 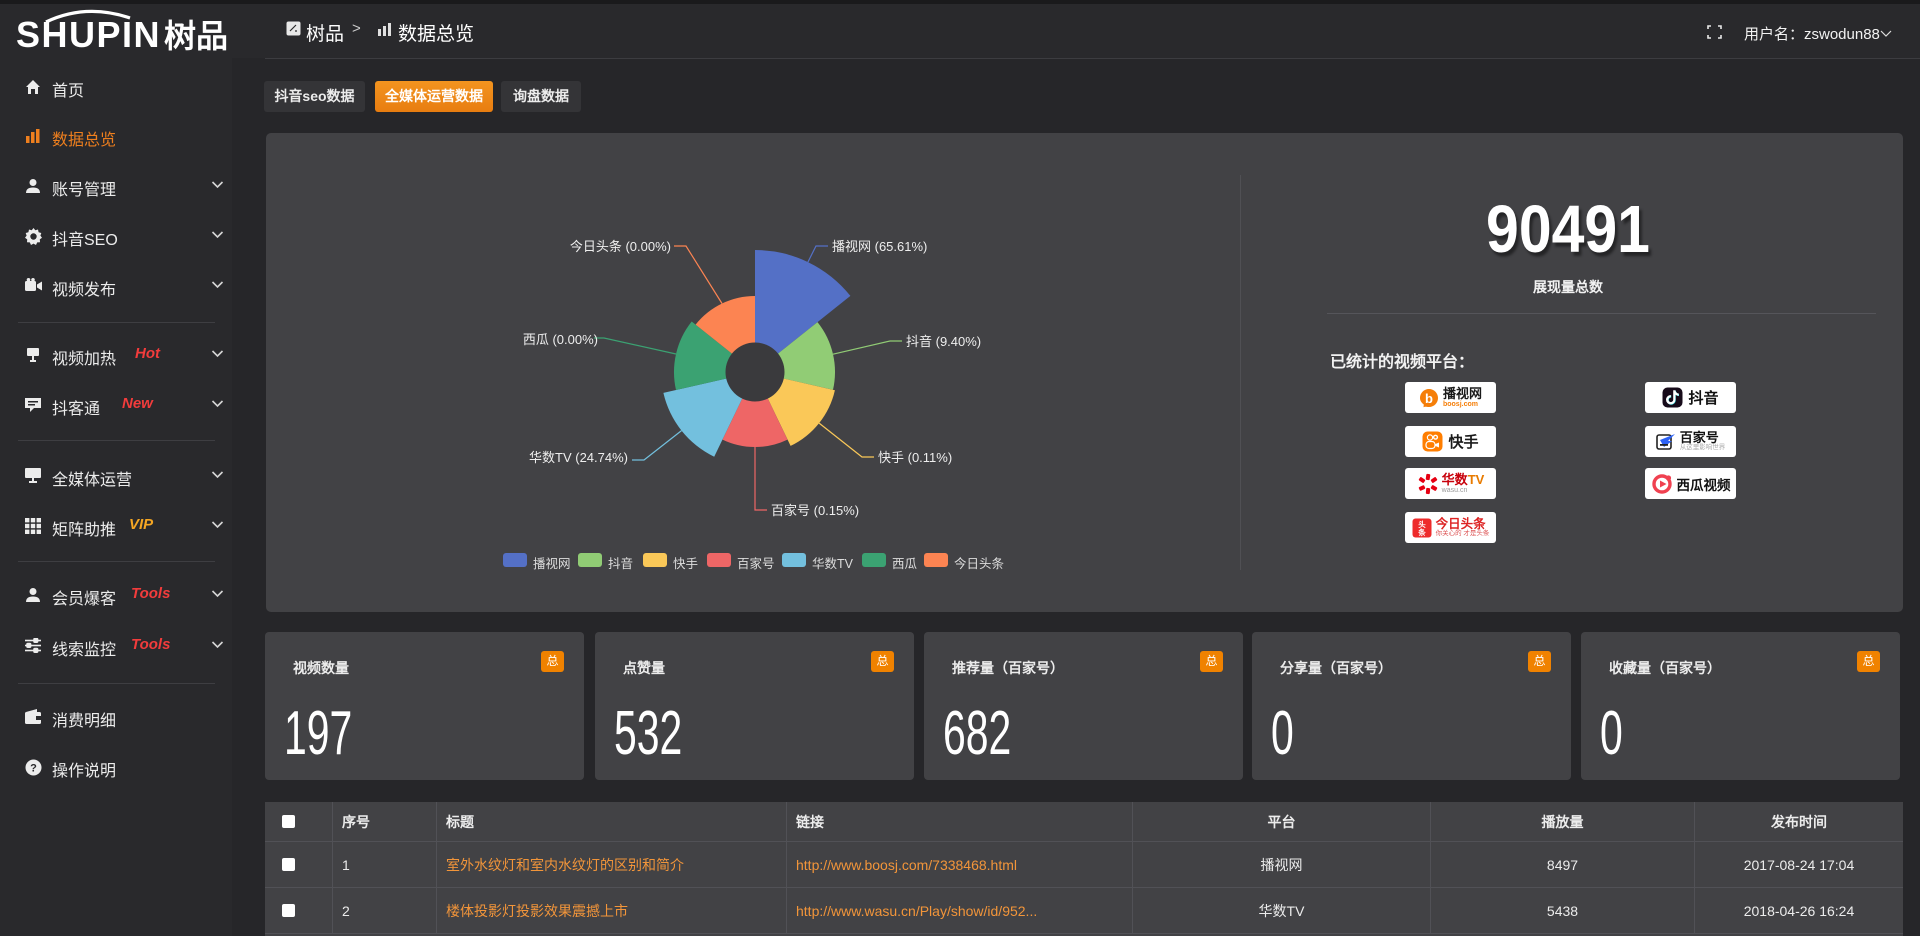 What do you see at coordinates (88, 34) in the screenshot?
I see `svg-text: SHUPIN` at bounding box center [88, 34].